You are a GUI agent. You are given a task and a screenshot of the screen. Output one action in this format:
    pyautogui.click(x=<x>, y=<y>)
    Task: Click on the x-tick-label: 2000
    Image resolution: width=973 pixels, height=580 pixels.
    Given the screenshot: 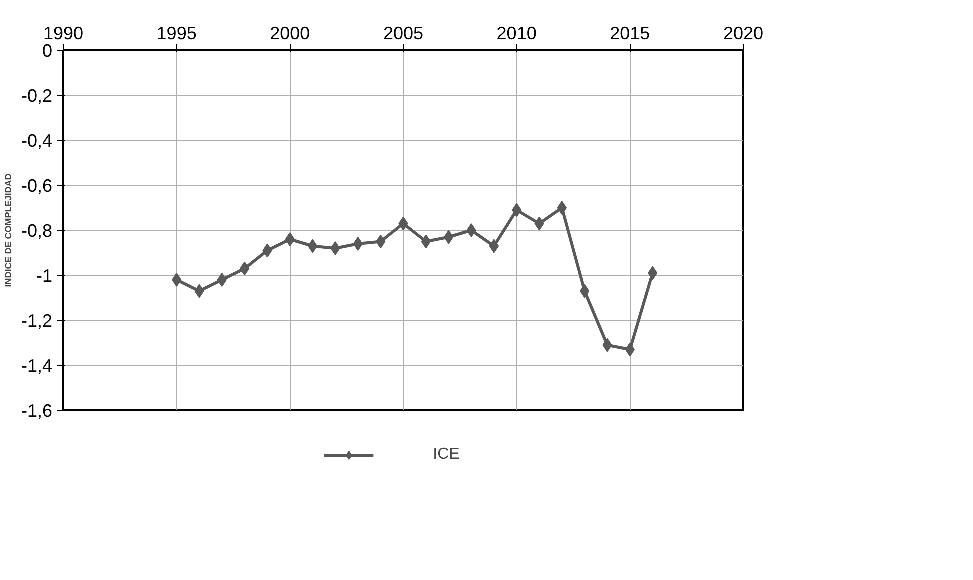 What is the action you would take?
    pyautogui.click(x=290, y=34)
    